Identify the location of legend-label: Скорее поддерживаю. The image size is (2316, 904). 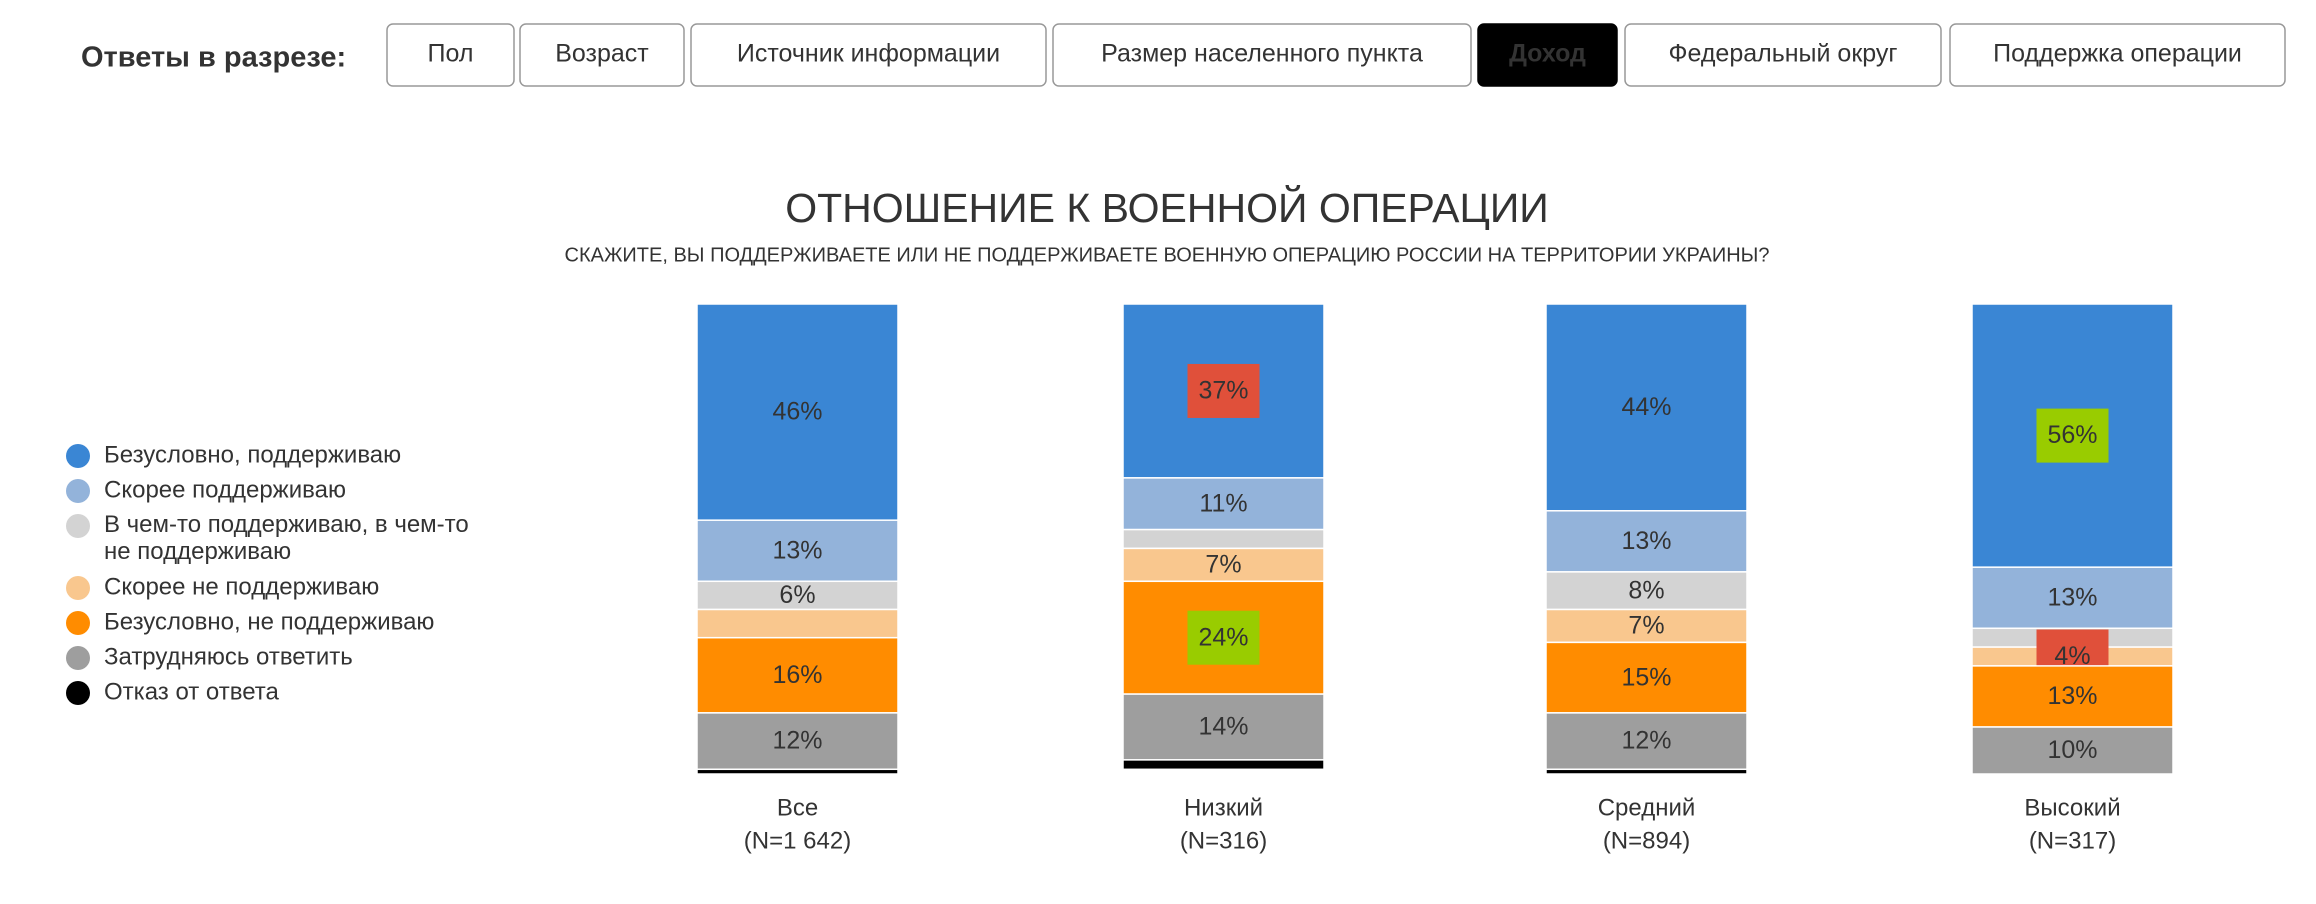
(225, 489).